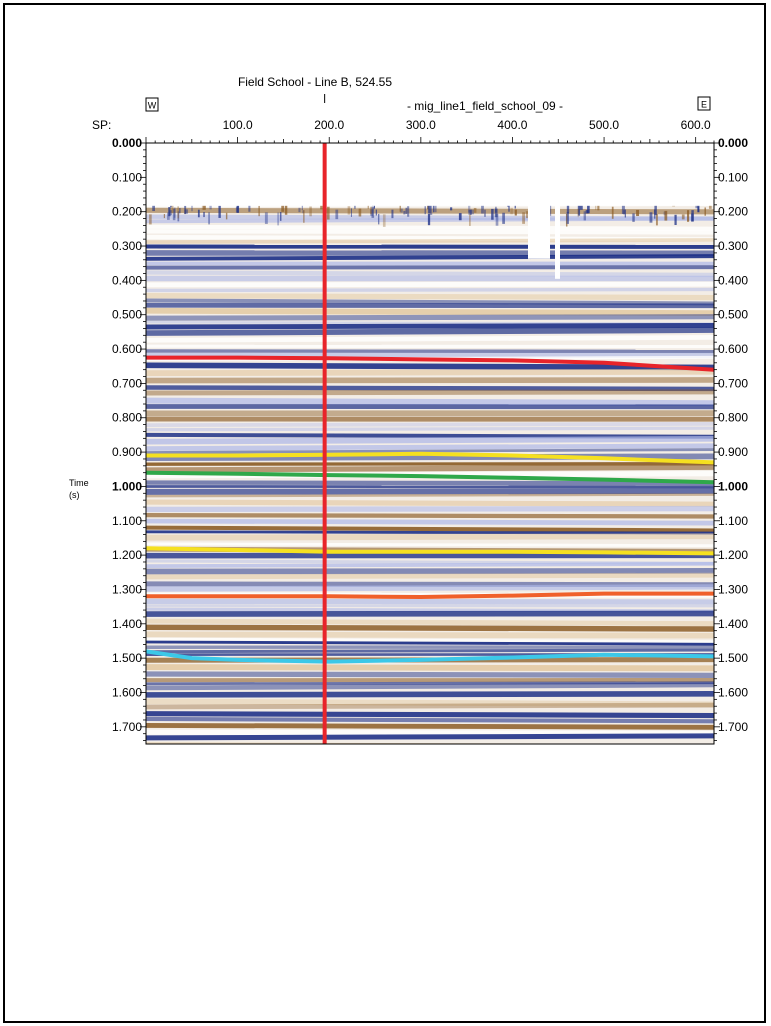 The image size is (771, 1026). I want to click on y-tick-label-left-14: 1.400, so click(127, 624).